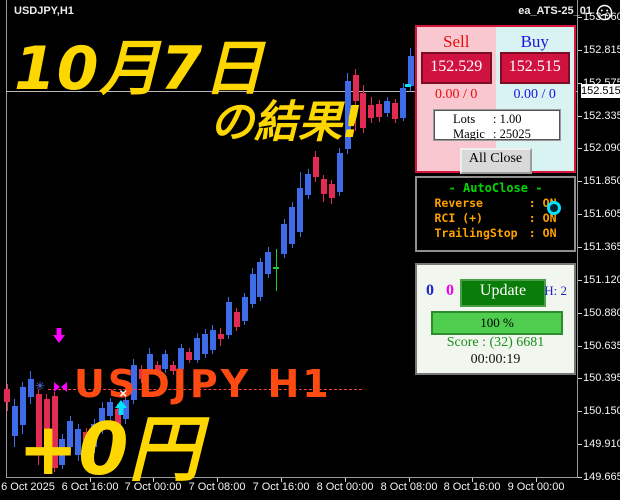 The height and width of the screenshot is (500, 620). What do you see at coordinates (555, 11) in the screenshot?
I see `ea-name-label: ea_ATS-25_01` at bounding box center [555, 11].